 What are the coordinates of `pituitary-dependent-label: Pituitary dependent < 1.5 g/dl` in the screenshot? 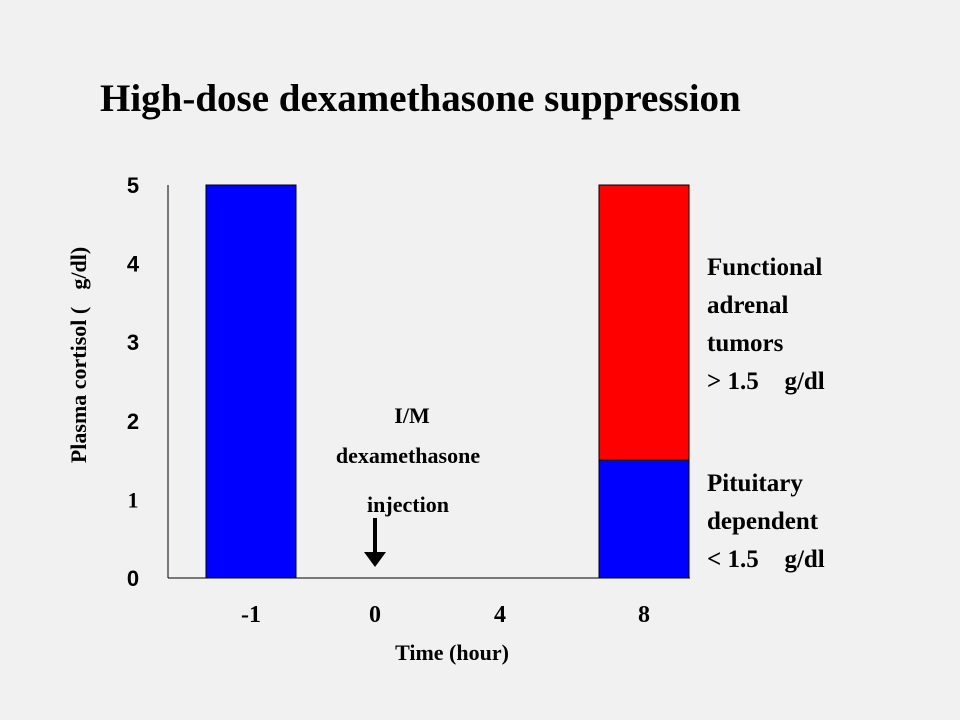 It's located at (766, 522).